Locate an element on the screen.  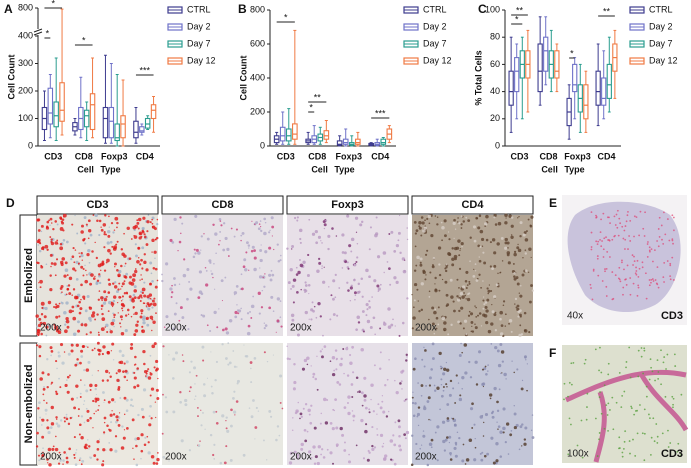
column-header-box is located at coordinates (347, 205).